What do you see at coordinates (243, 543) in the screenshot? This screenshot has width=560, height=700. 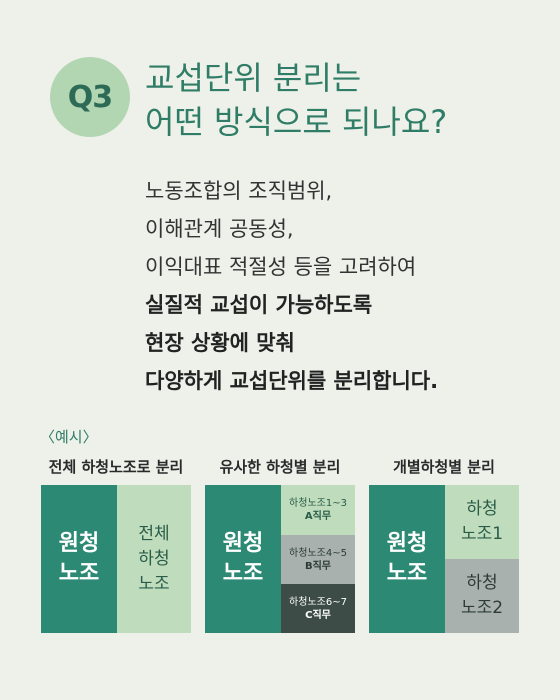 I see `diagram-2-wonchung-line-1: 원청` at bounding box center [243, 543].